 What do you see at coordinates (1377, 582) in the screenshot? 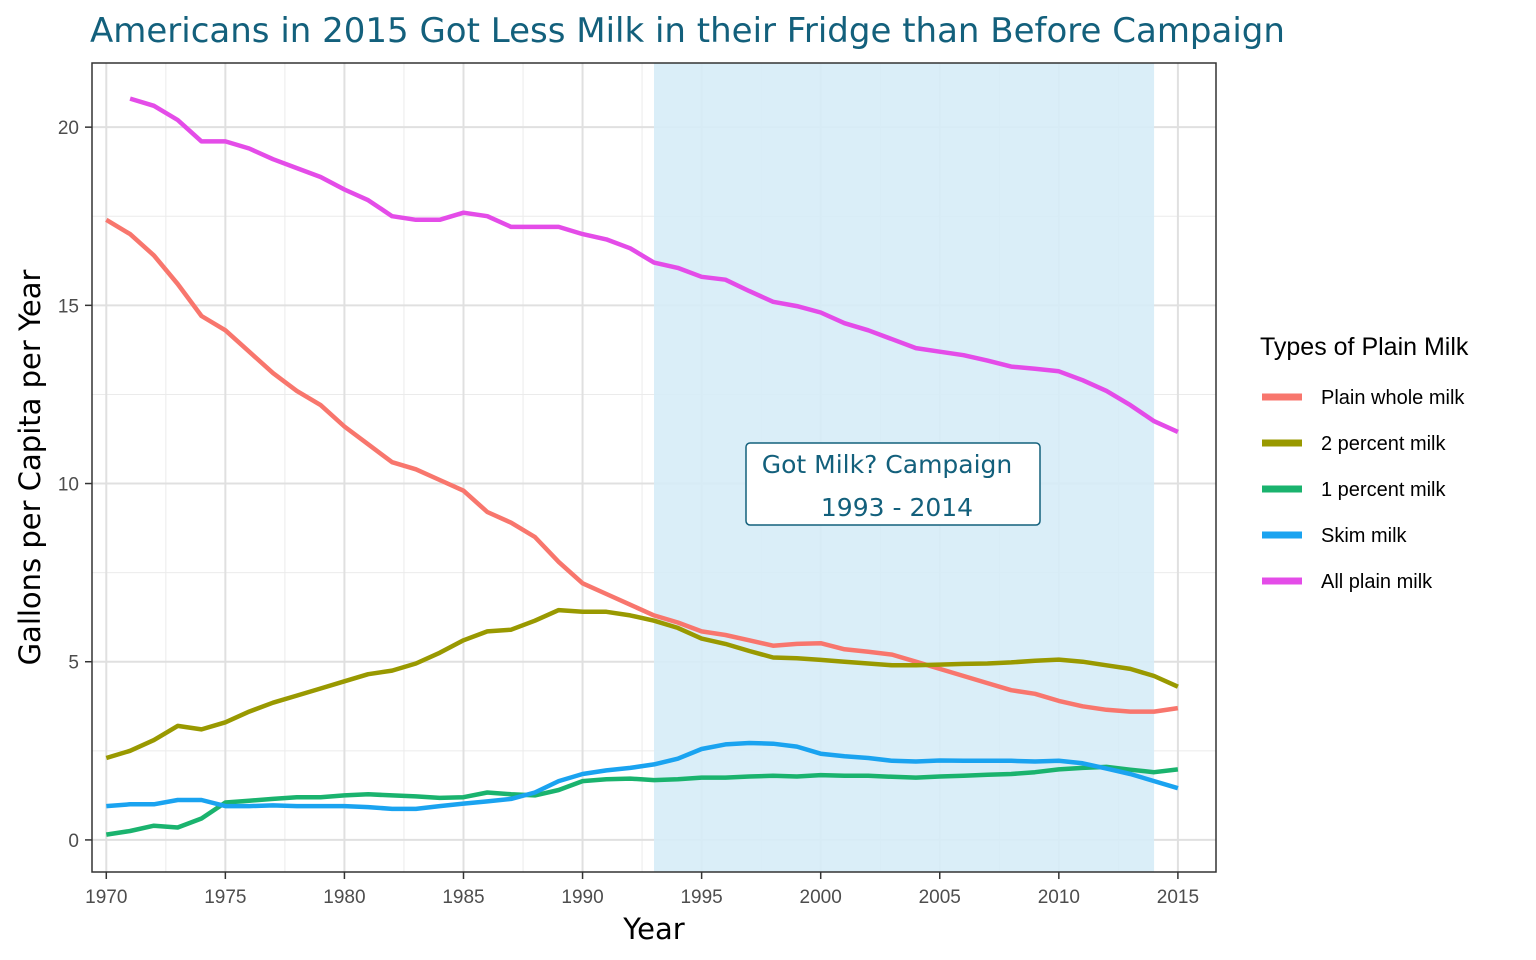
I see `legend-label-all-plain-milk: All plain milk` at bounding box center [1377, 582].